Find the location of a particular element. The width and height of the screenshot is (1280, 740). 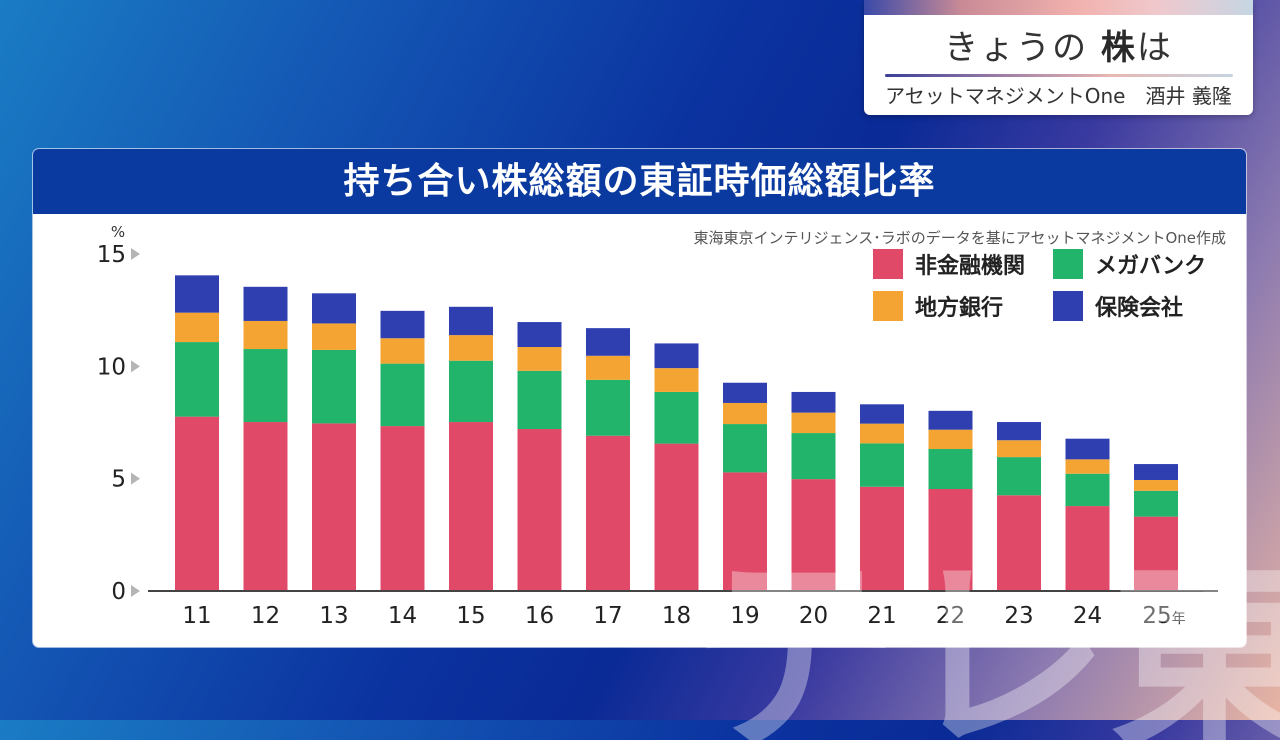

data-source-note: 東海東京インテリジェンス･ラボのデータを基にアセットマネジメントOne作成 is located at coordinates (959, 238).